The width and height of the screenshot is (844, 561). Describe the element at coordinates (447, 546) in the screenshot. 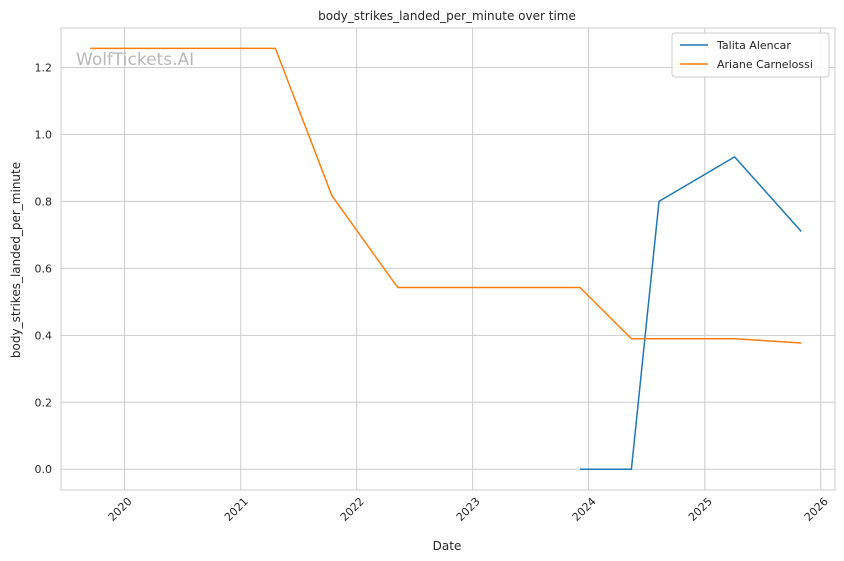

I see `x-axis-title: Date` at that location.